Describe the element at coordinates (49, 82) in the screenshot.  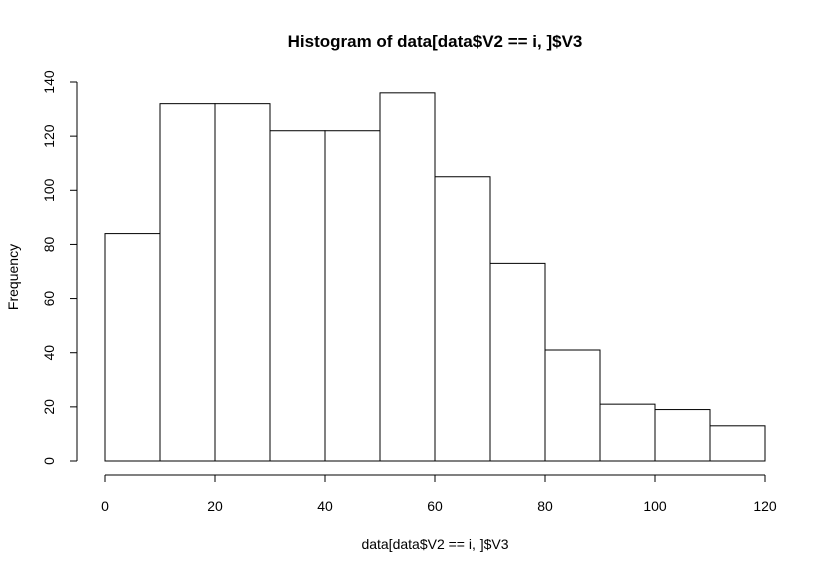
I see `y-tick-label-7: 140` at that location.